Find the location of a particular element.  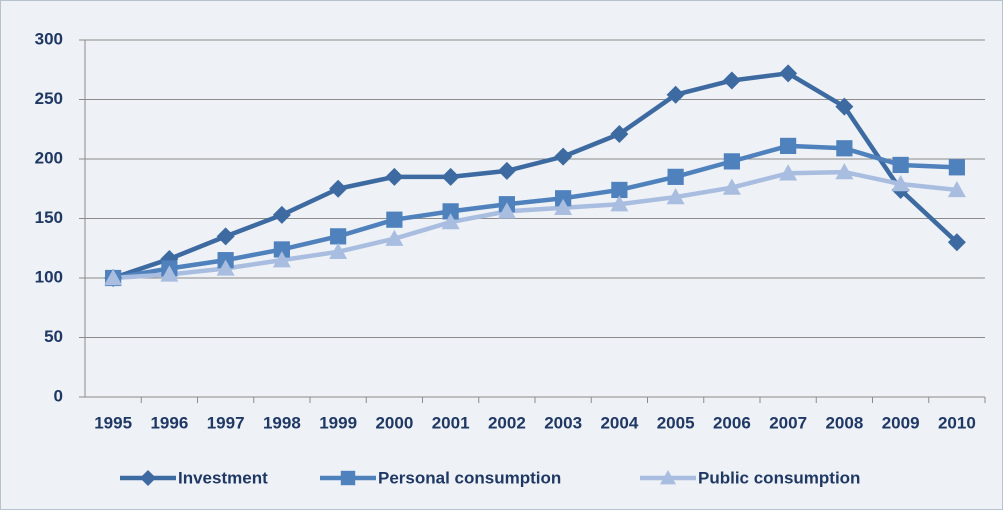

x-tick-label: 1995 is located at coordinates (113, 422).